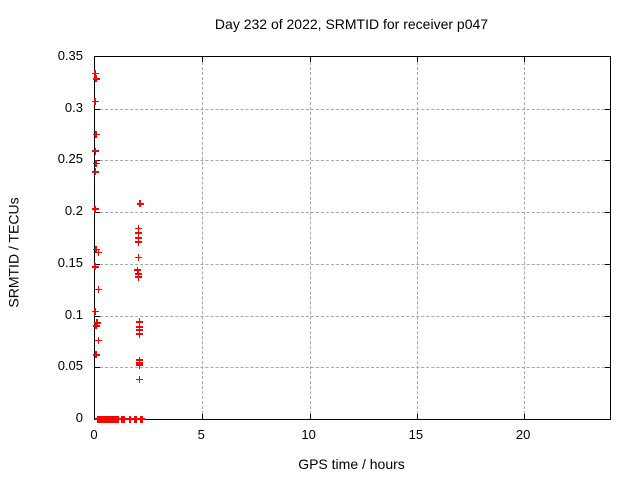 This screenshot has width=640, height=480. What do you see at coordinates (73, 314) in the screenshot?
I see `y-tick-label: 0.1` at bounding box center [73, 314].